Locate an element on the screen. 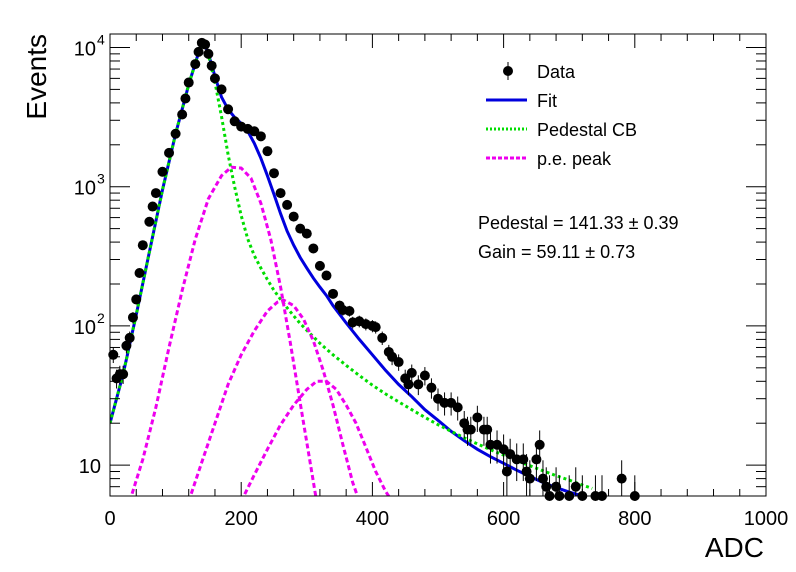  y-tick-exponent: 3 is located at coordinates (101, 179).